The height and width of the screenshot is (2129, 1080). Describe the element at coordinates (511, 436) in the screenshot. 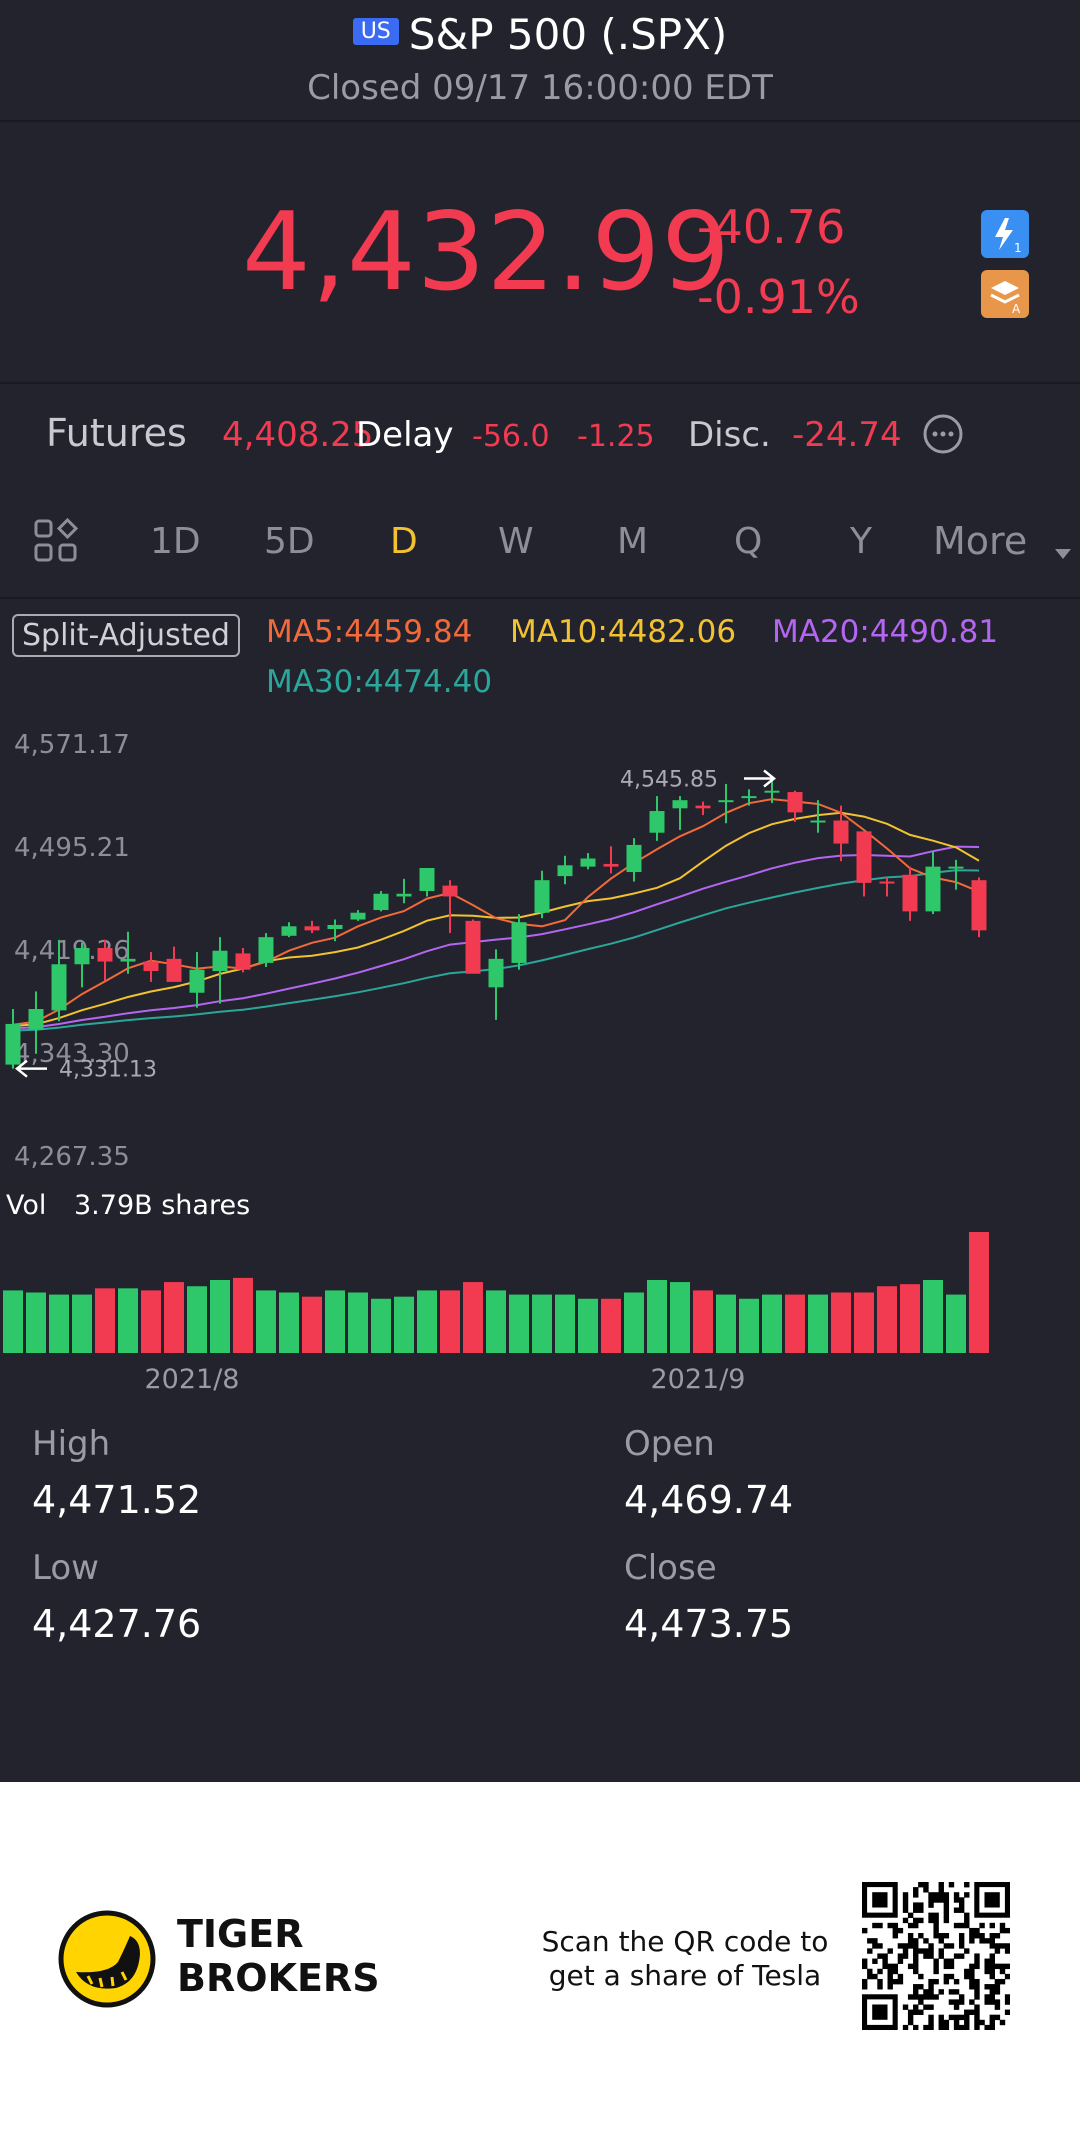

I see `futures-change: -56.0` at that location.